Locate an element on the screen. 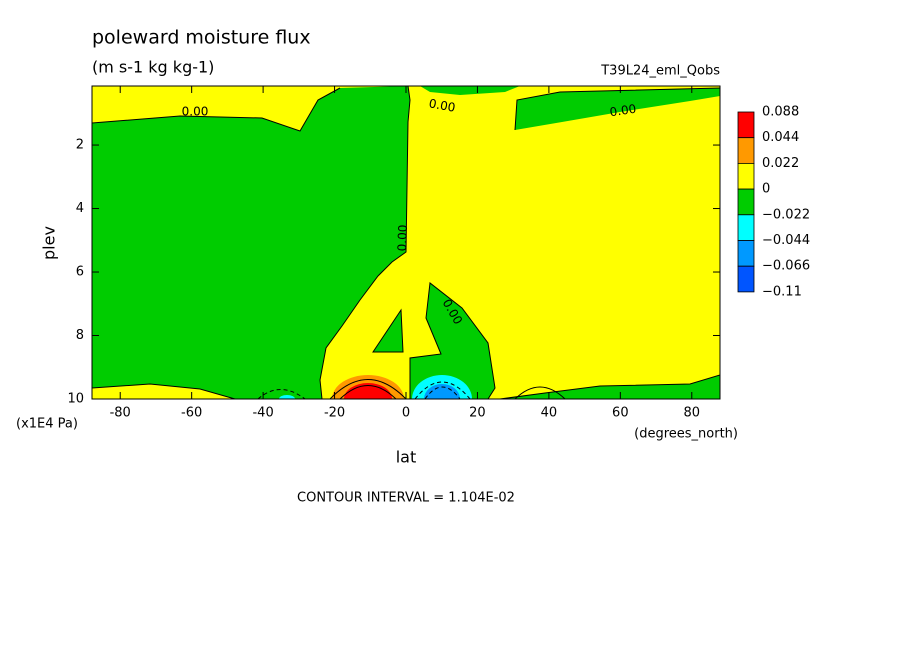  x-tick-label: 40 is located at coordinates (549, 413).